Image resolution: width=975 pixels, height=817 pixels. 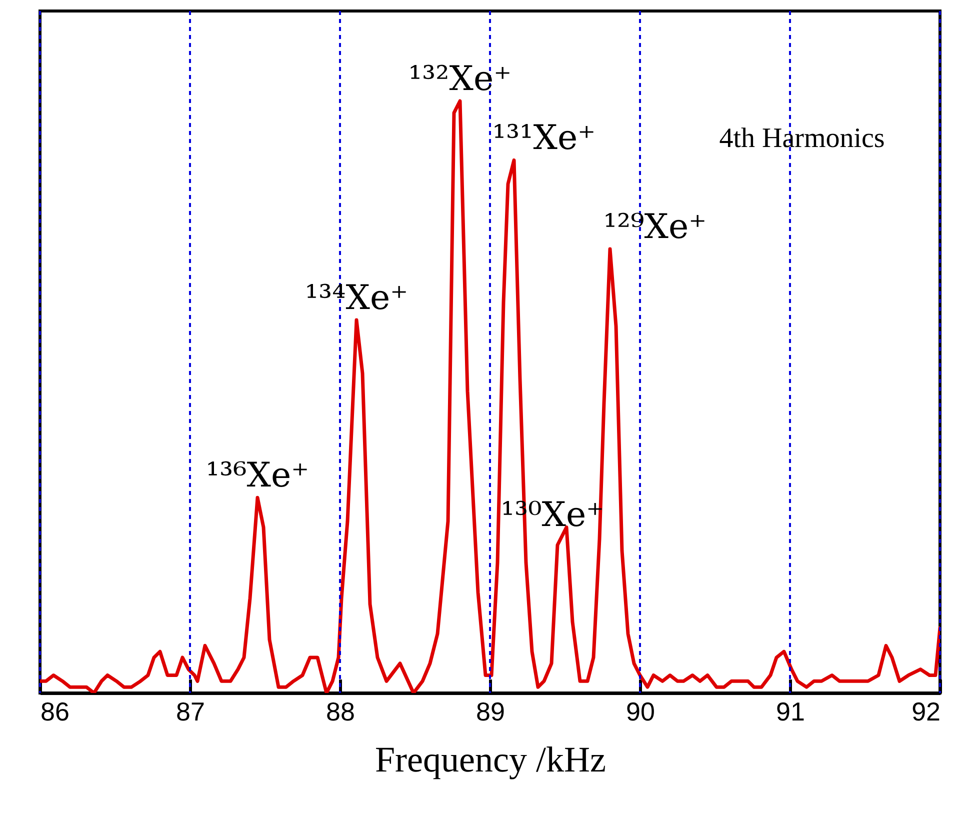 What do you see at coordinates (544, 138) in the screenshot?
I see `annotation: ¹³¹Xe⁺` at bounding box center [544, 138].